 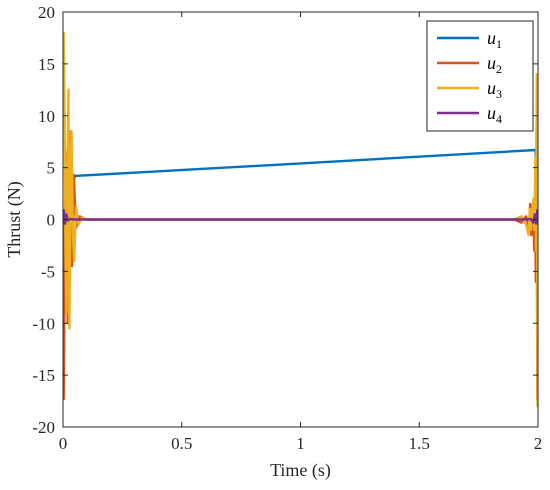 I want to click on legend-label-u4: u4, so click(x=494, y=114).